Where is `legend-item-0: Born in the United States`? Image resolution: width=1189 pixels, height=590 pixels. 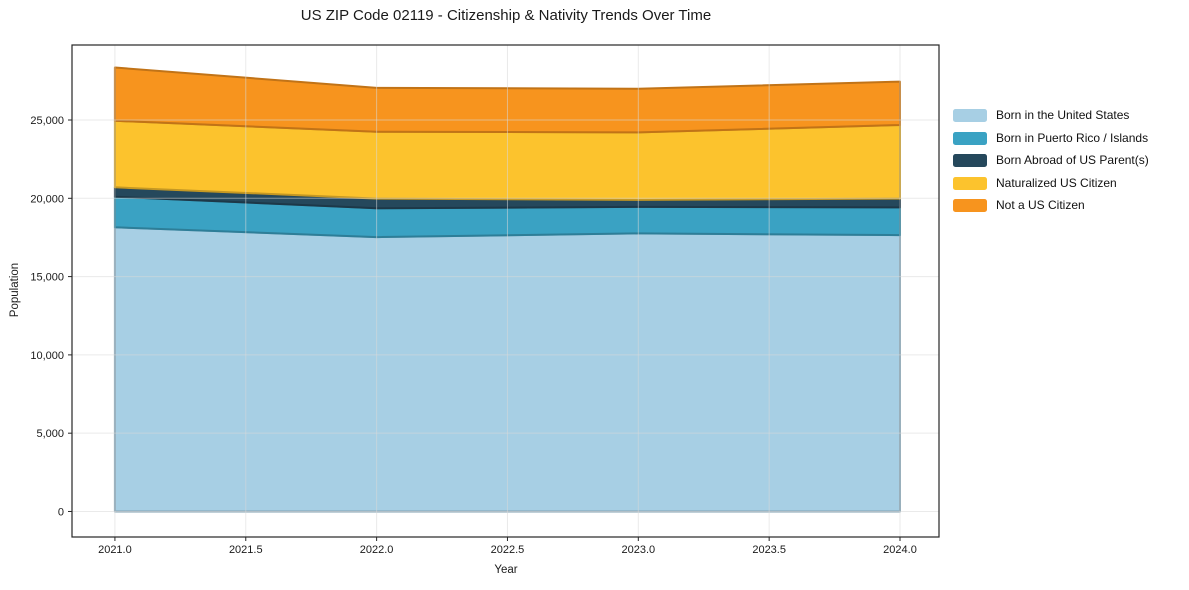 legend-item-0: Born in the United States is located at coordinates (1051, 115).